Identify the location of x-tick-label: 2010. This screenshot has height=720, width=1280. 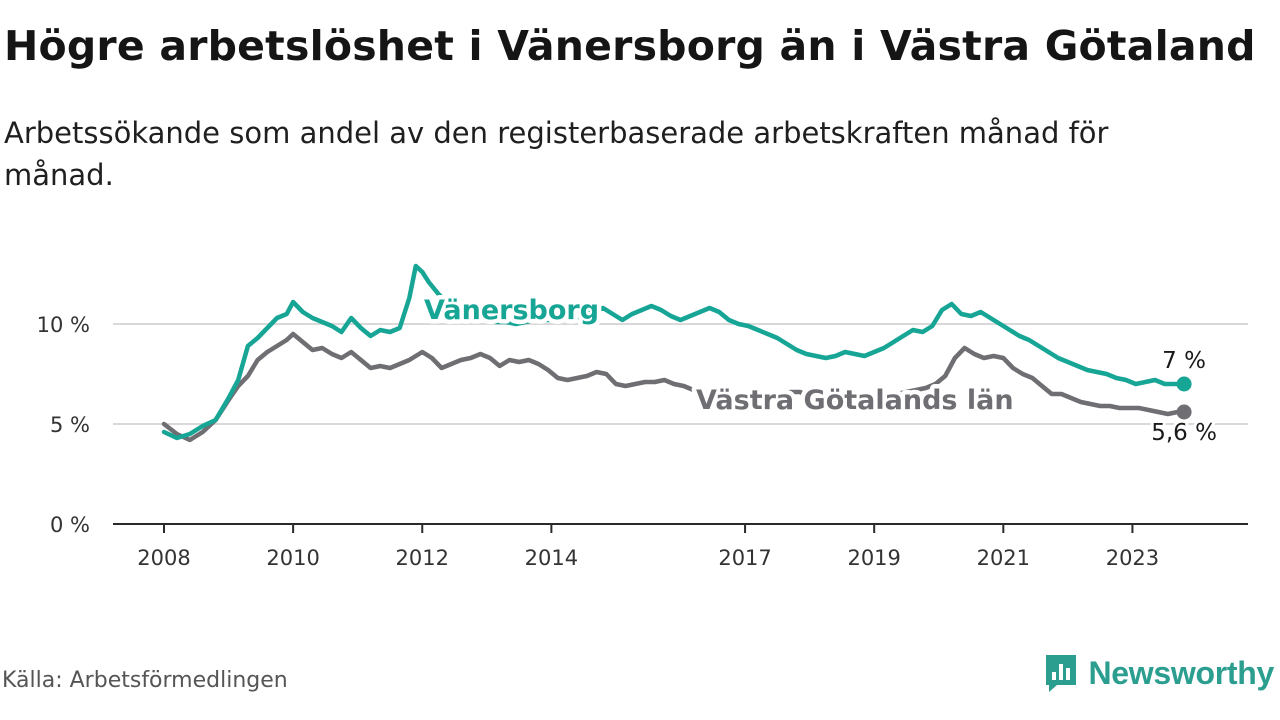
(292, 558).